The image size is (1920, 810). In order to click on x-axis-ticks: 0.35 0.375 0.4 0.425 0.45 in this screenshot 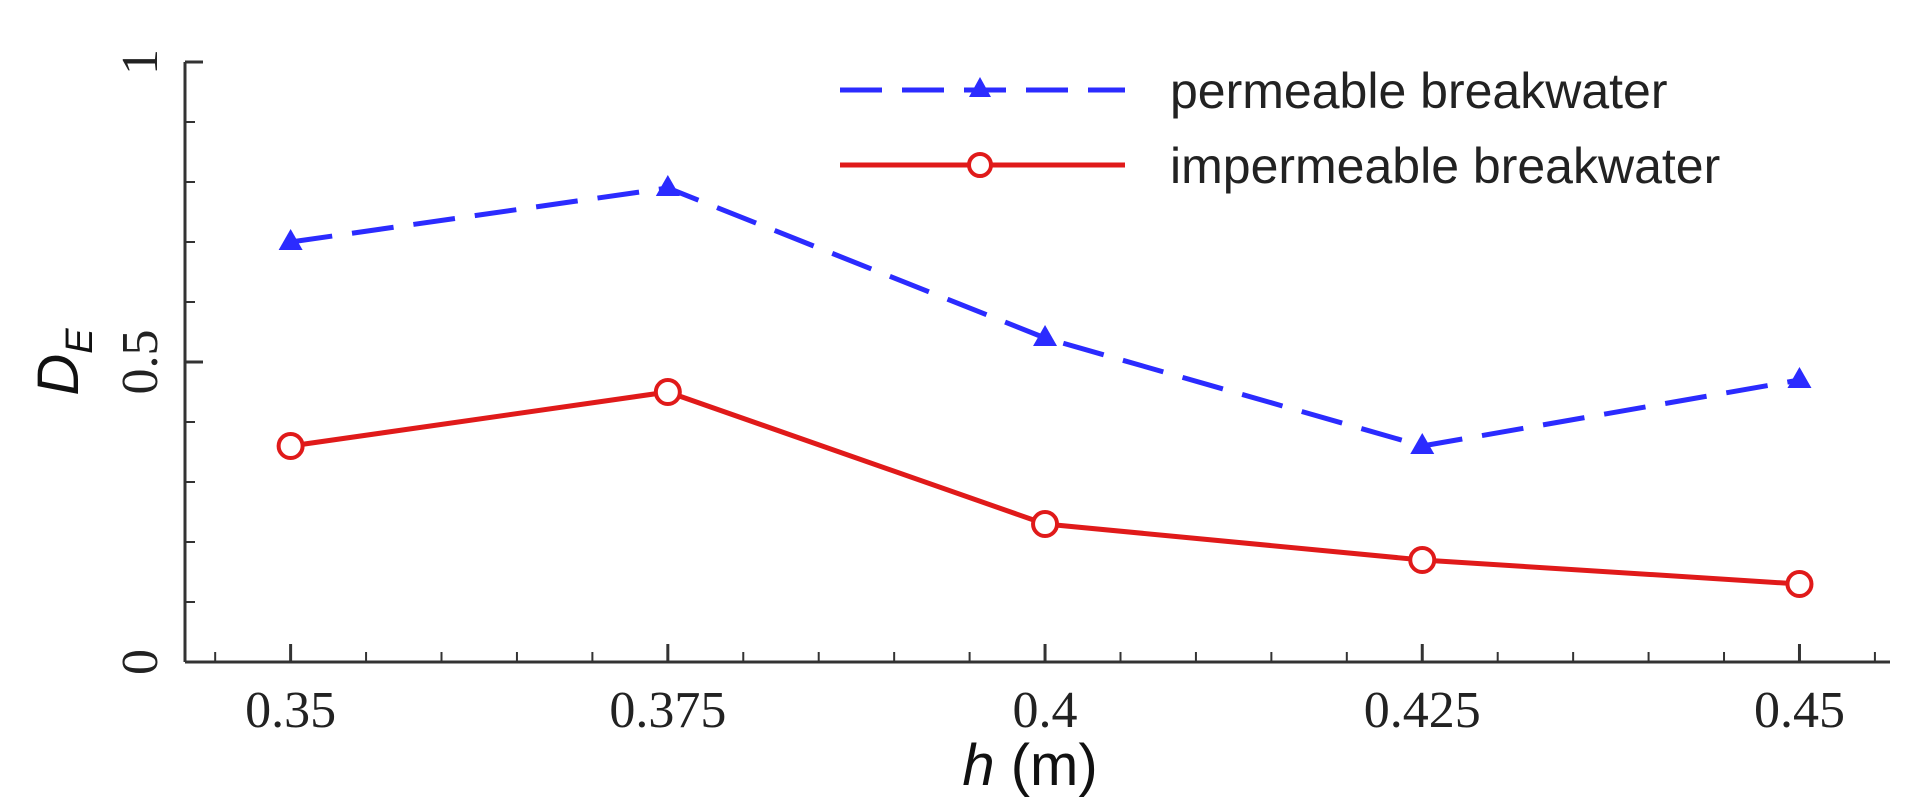, I will do `click(1045, 691)`.